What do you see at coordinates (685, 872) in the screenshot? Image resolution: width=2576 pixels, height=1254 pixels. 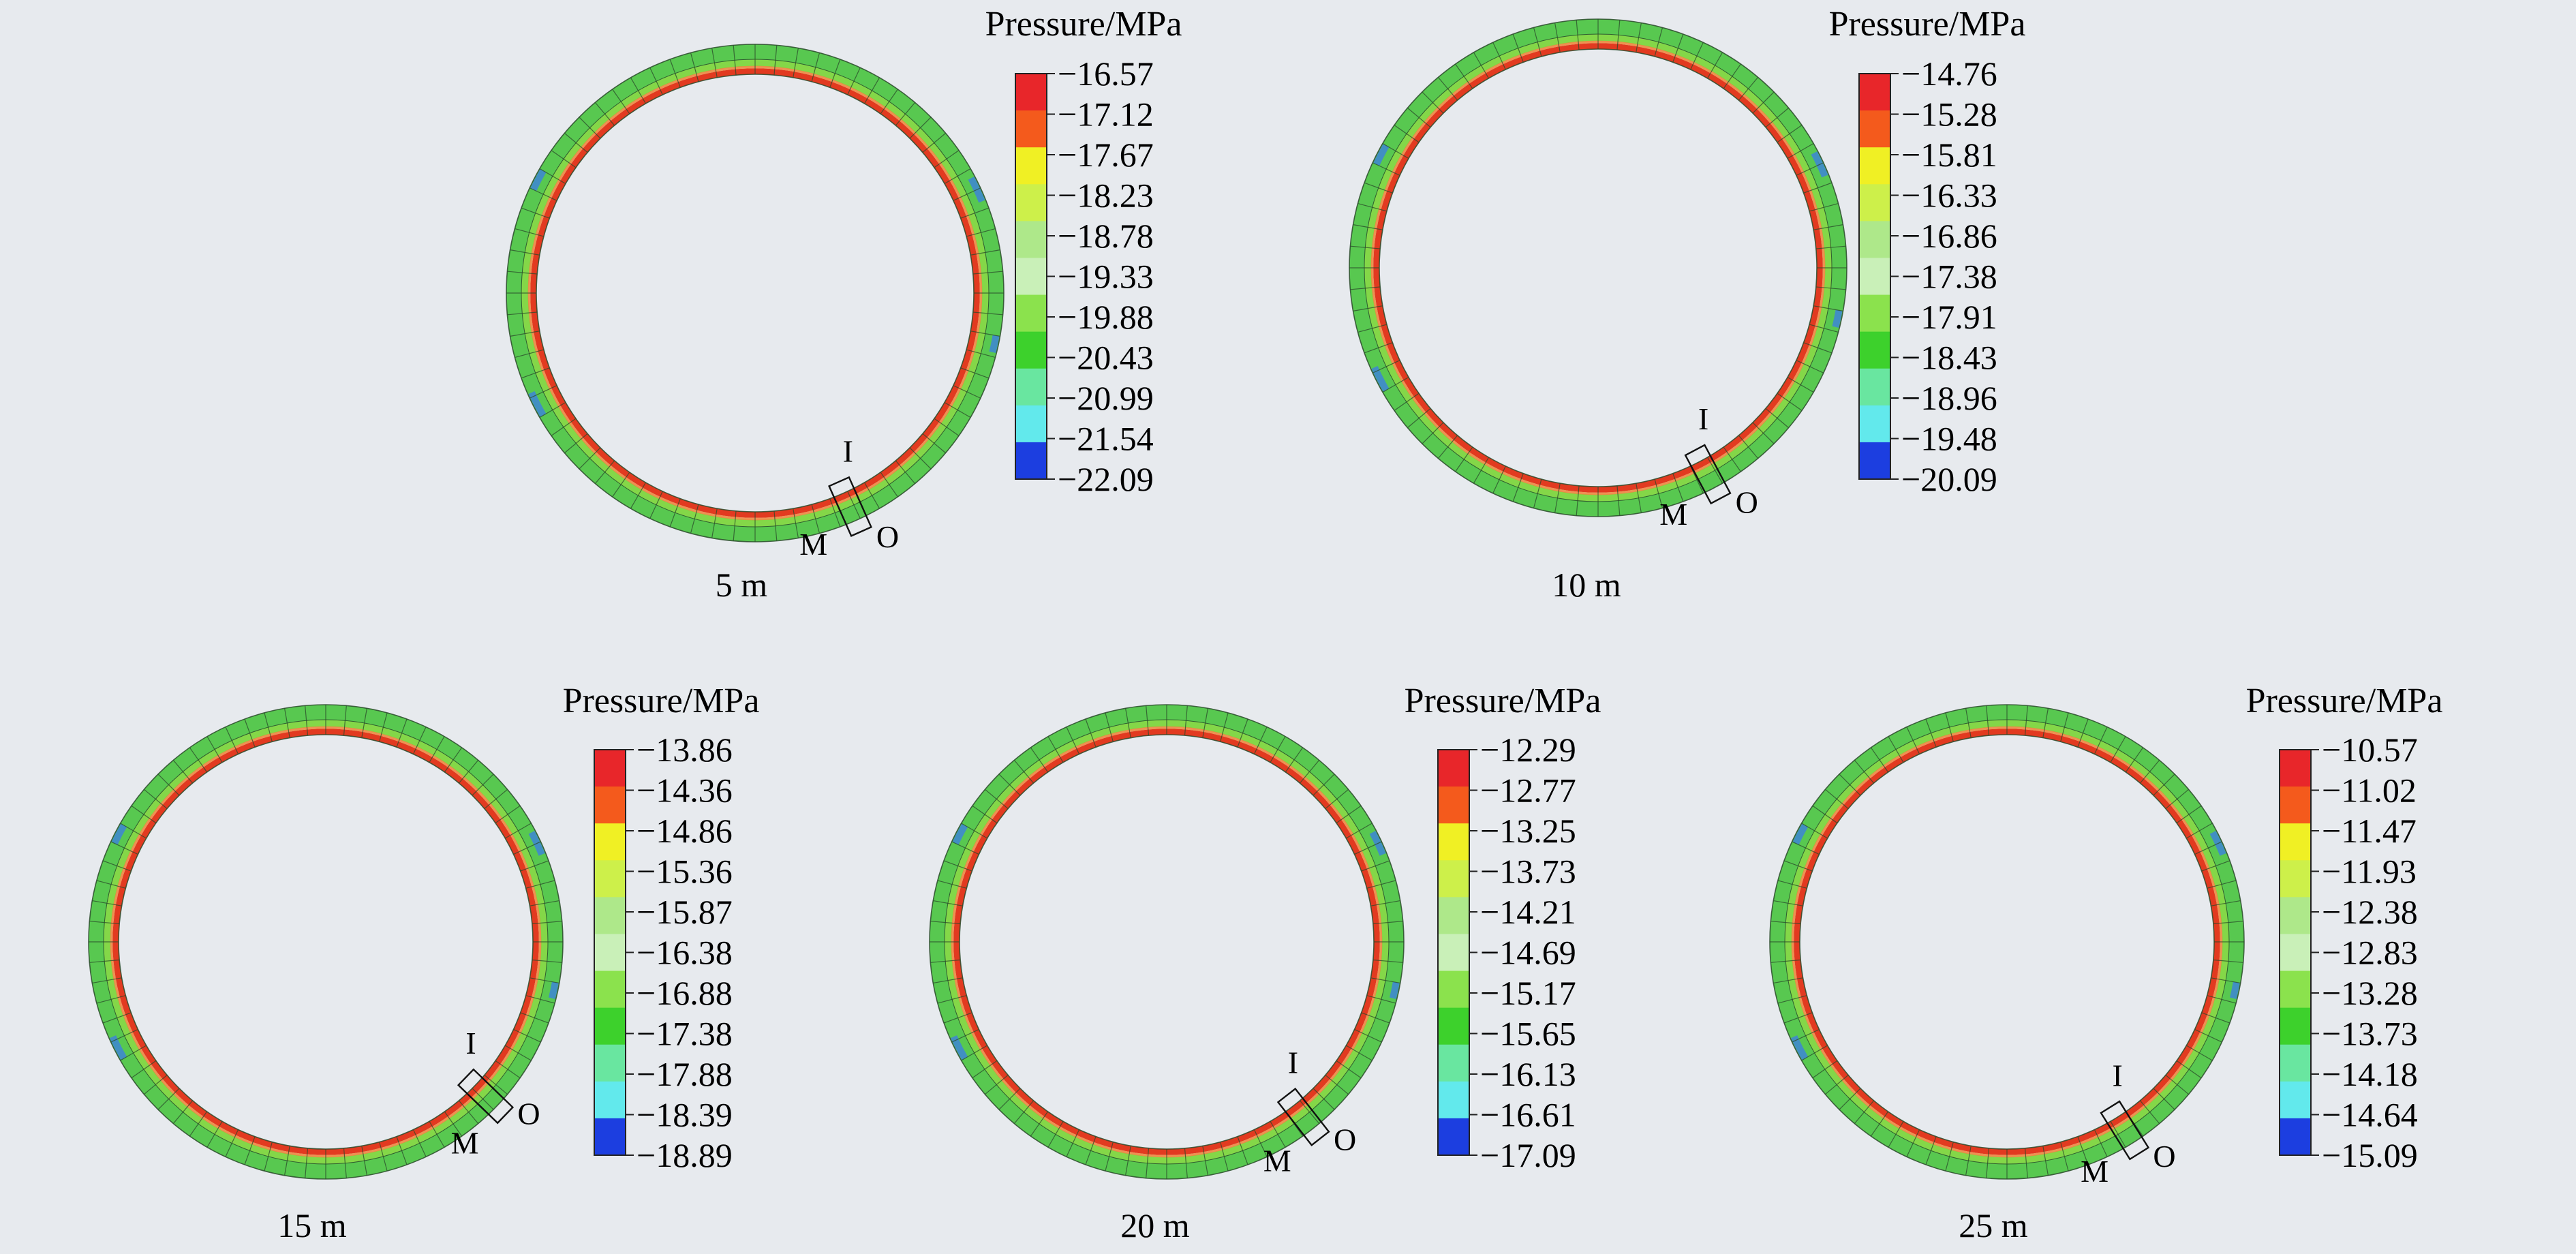 I see `legend-tick-label: −15.36` at bounding box center [685, 872].